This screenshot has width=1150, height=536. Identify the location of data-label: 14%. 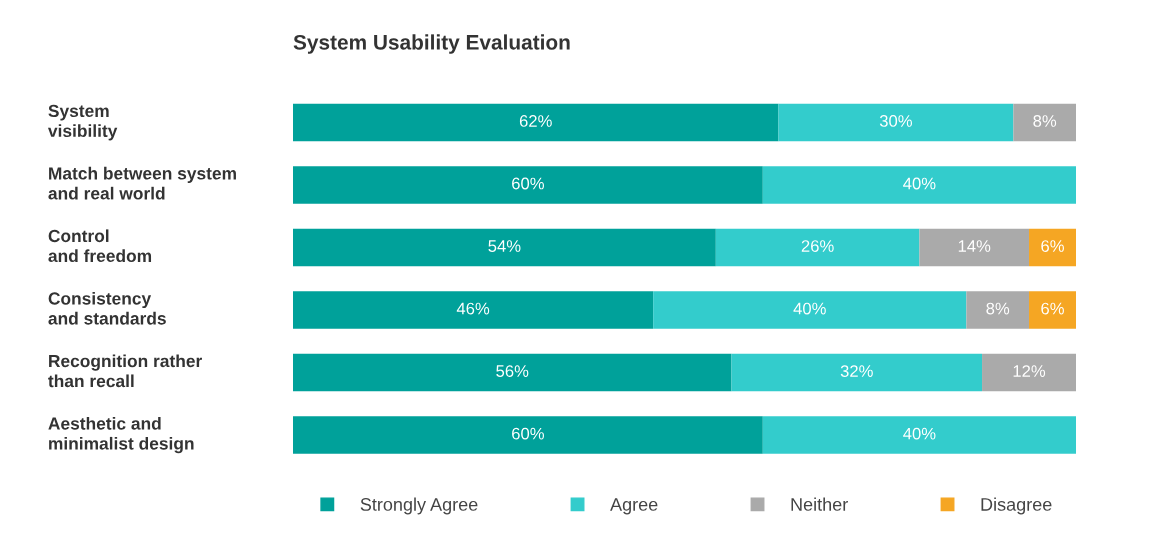
(974, 246).